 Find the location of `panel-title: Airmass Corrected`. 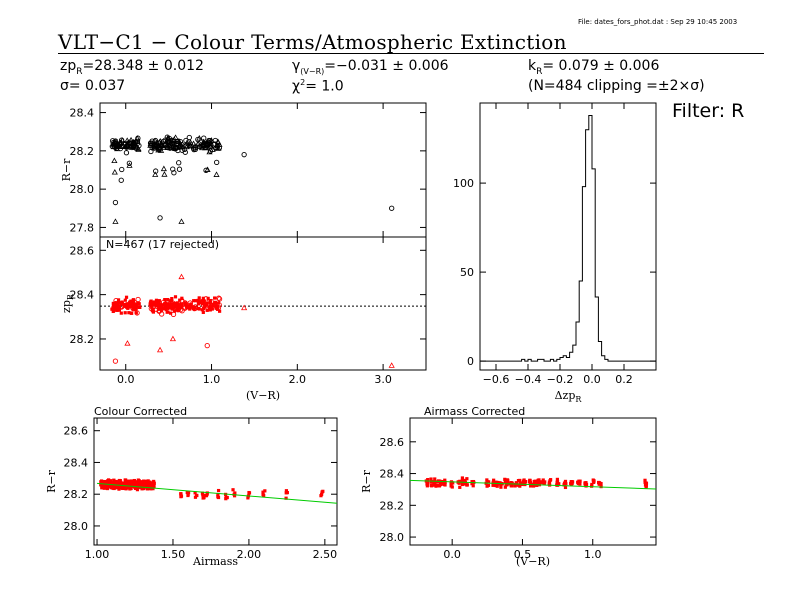

panel-title: Airmass Corrected is located at coordinates (474, 411).